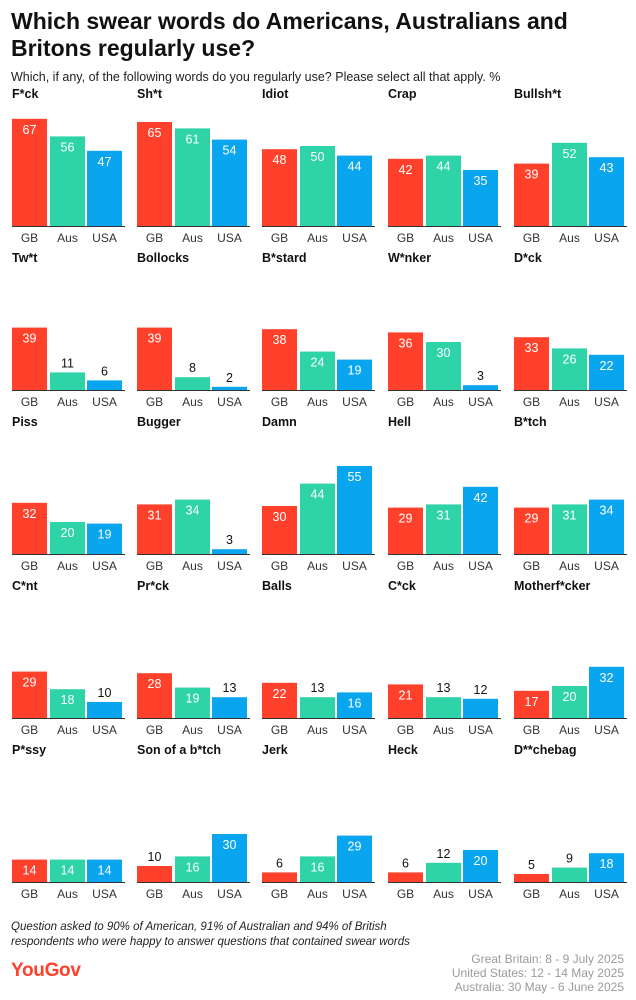 The height and width of the screenshot is (1000, 636). Describe the element at coordinates (569, 874) in the screenshot. I see `bar-d-chebag-aus` at that location.